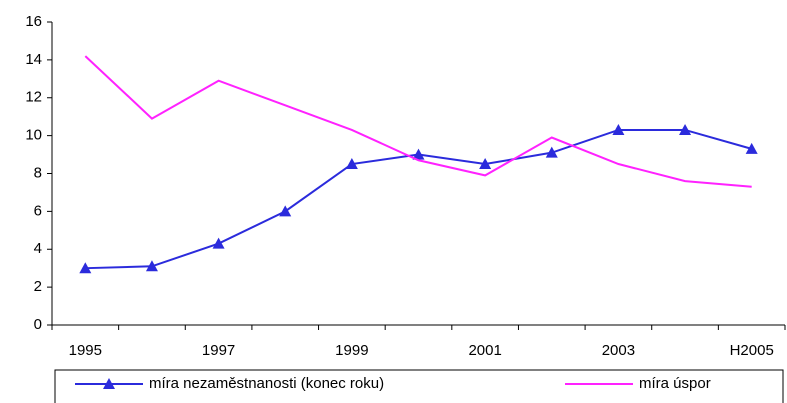 This screenshot has width=787, height=403. I want to click on legend-box, so click(419, 386).